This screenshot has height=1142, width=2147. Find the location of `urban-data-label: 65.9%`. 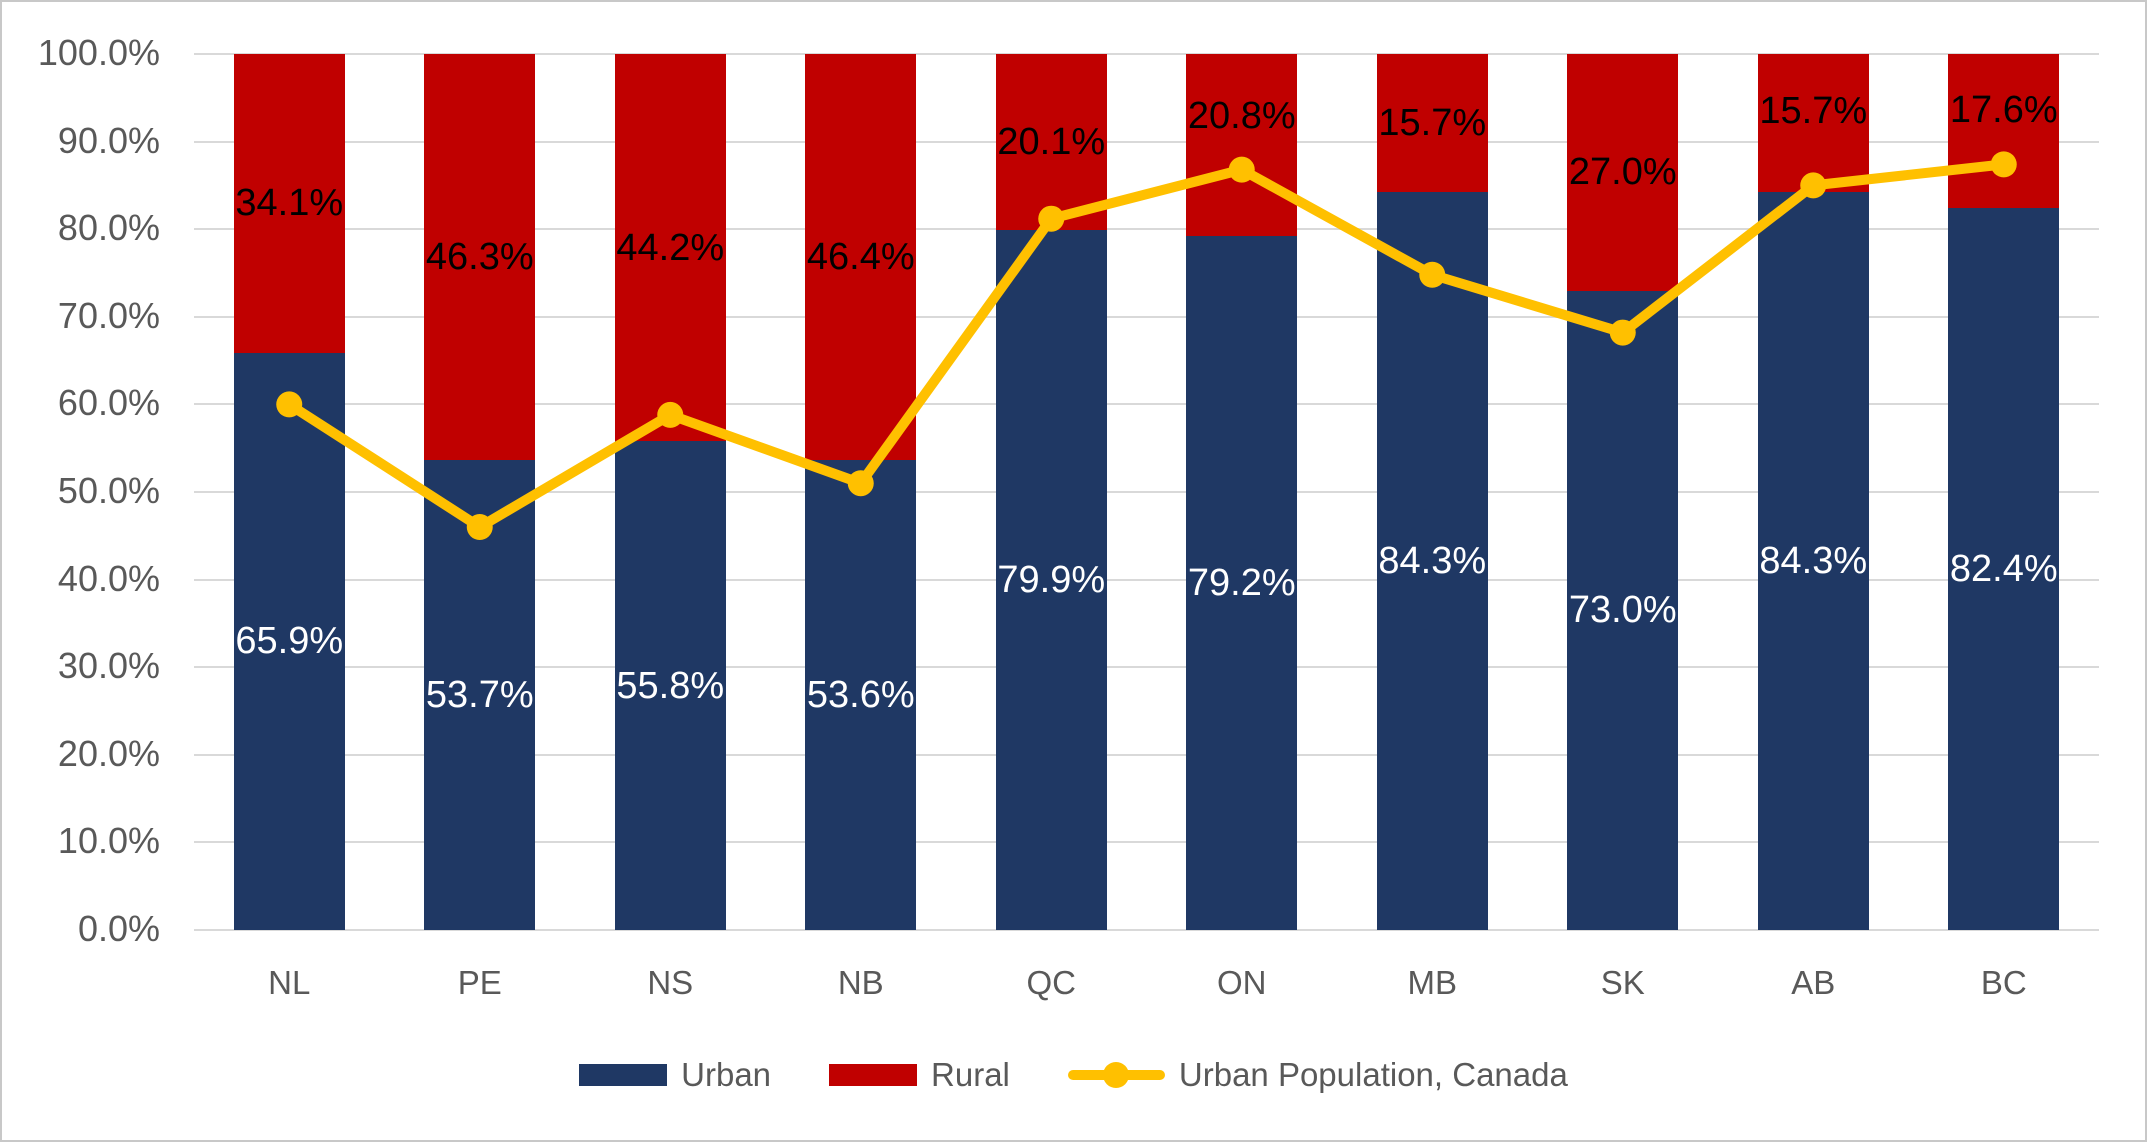

urban-data-label: 65.9% is located at coordinates (289, 641).